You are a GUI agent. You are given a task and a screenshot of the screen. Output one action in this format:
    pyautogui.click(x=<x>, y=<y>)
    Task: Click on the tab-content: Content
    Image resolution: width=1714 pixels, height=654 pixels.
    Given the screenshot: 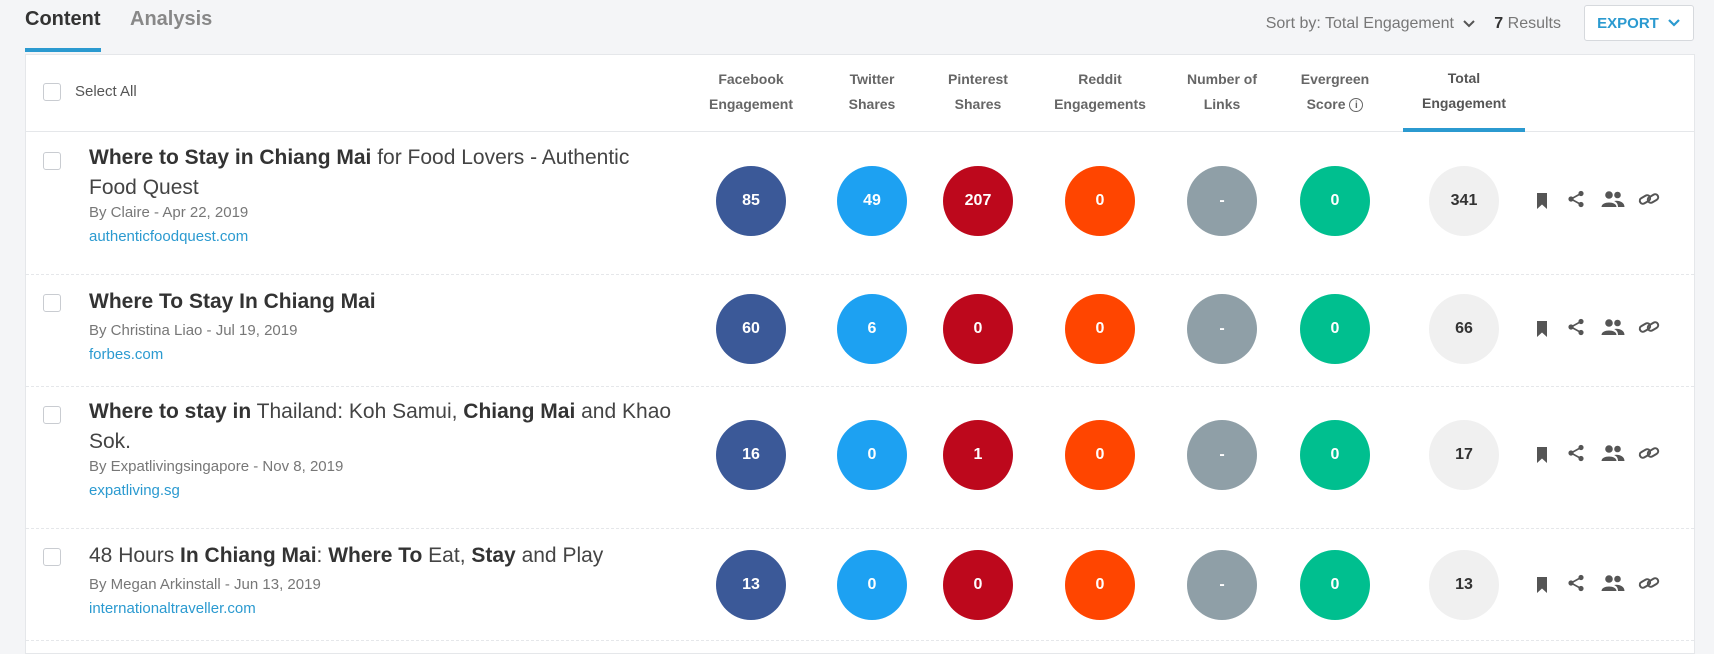 What is the action you would take?
    pyautogui.click(x=63, y=19)
    